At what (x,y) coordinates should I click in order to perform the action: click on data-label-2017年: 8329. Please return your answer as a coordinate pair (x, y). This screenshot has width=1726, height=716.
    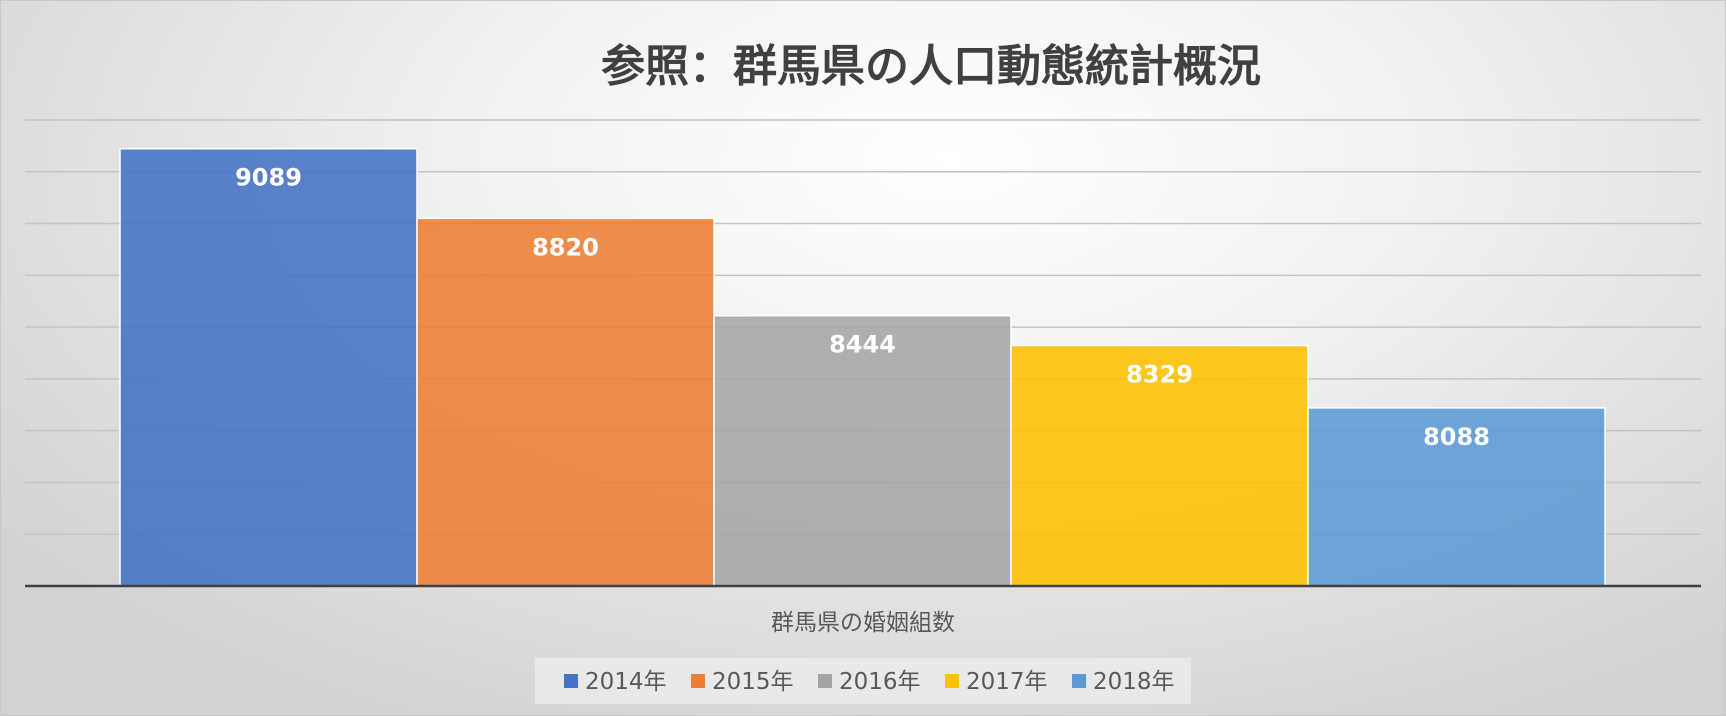
    Looking at the image, I should click on (1159, 374).